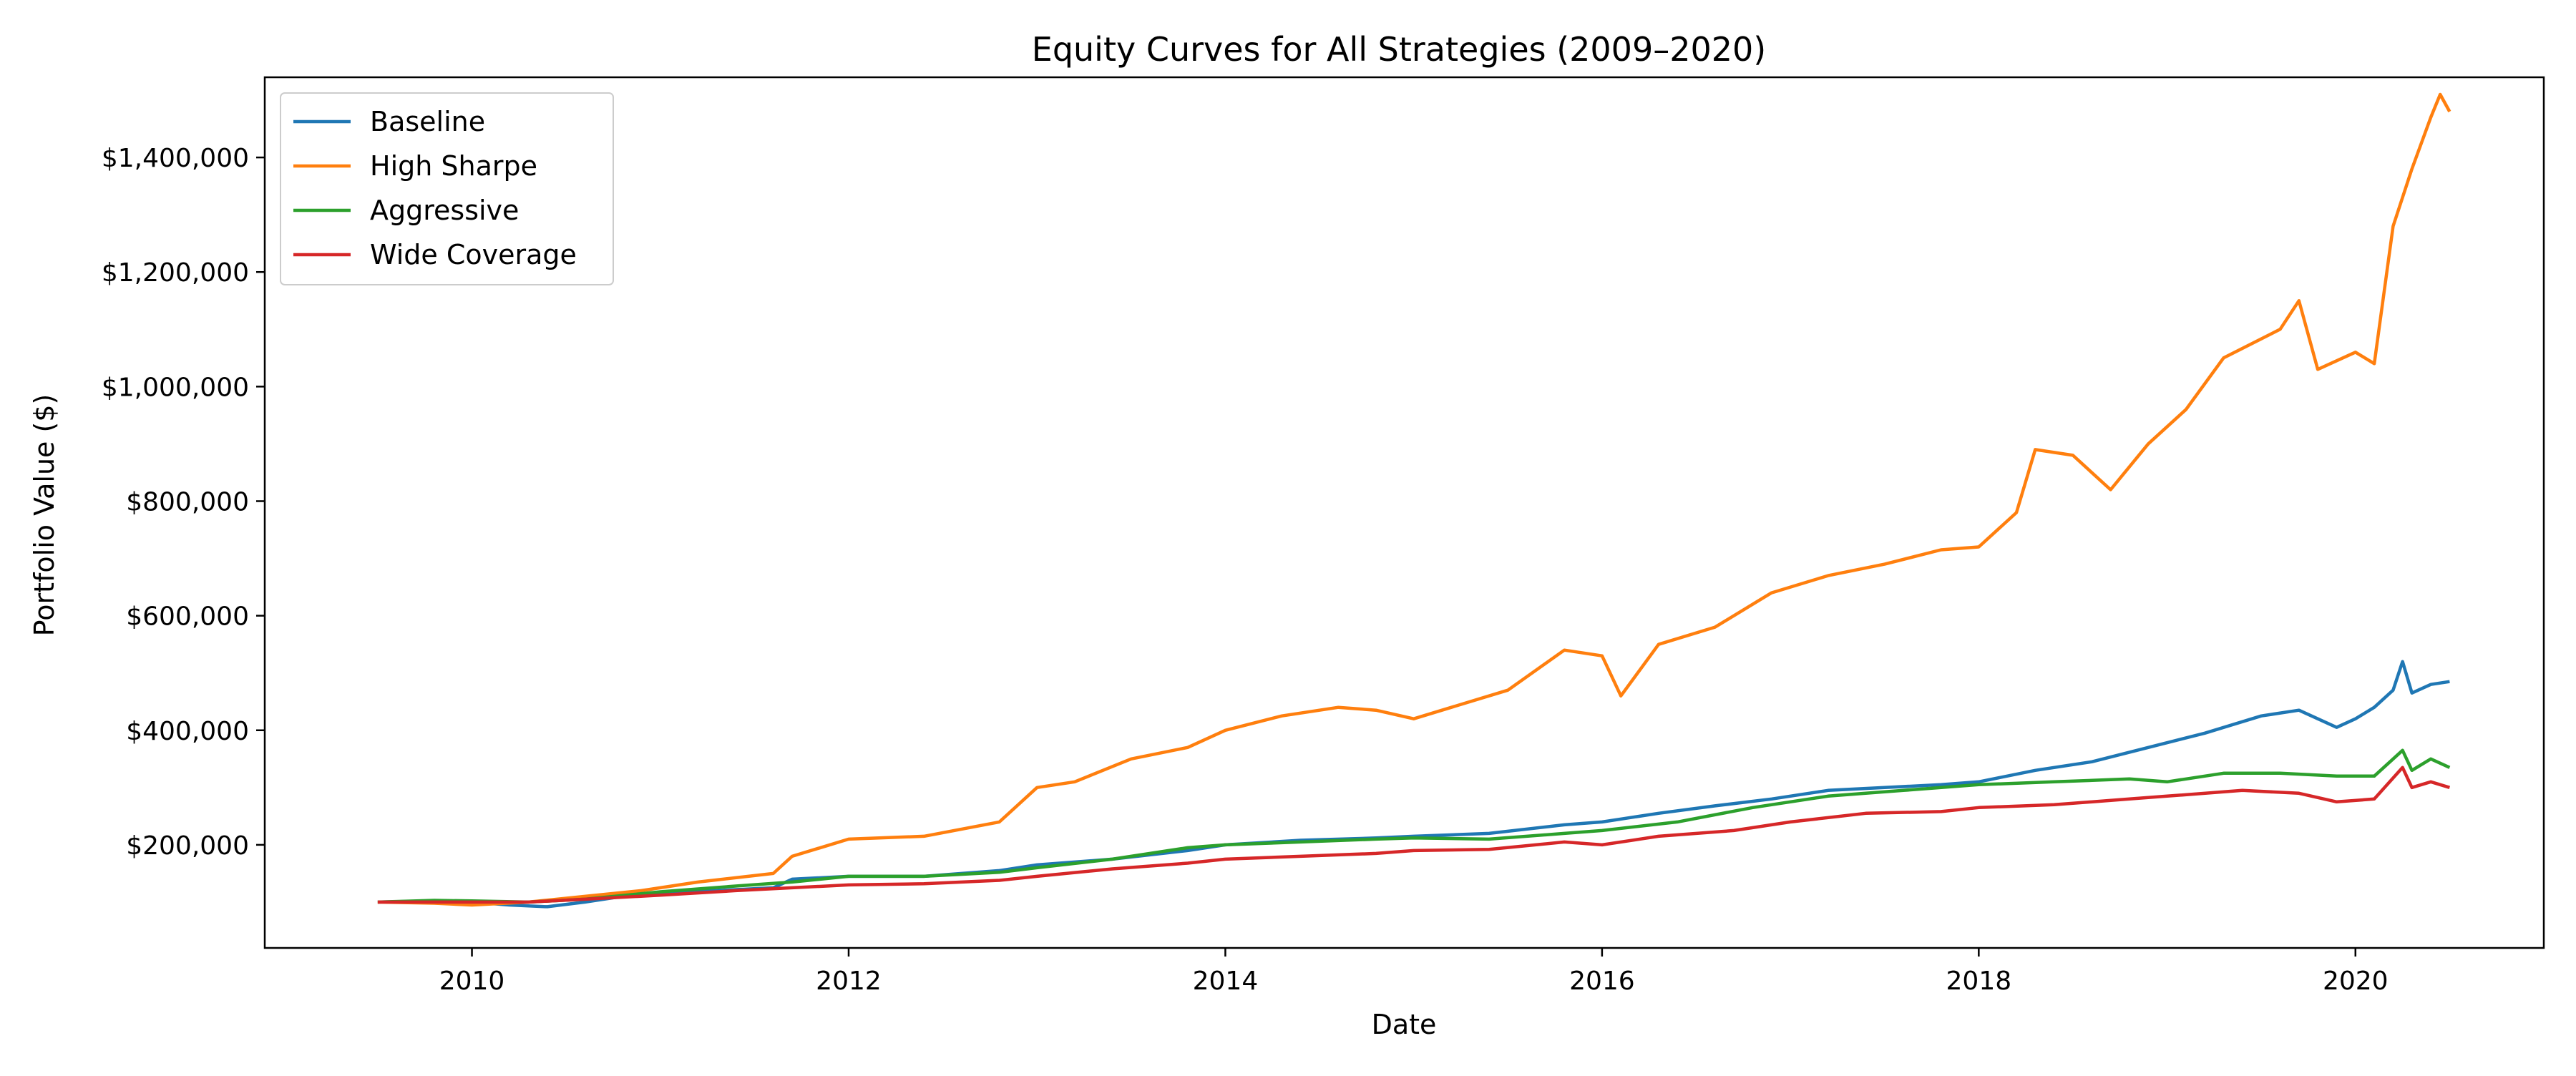 This screenshot has height=1076, width=2576. Describe the element at coordinates (175, 159) in the screenshot. I see `y-tick-label: $1,400,000` at that location.